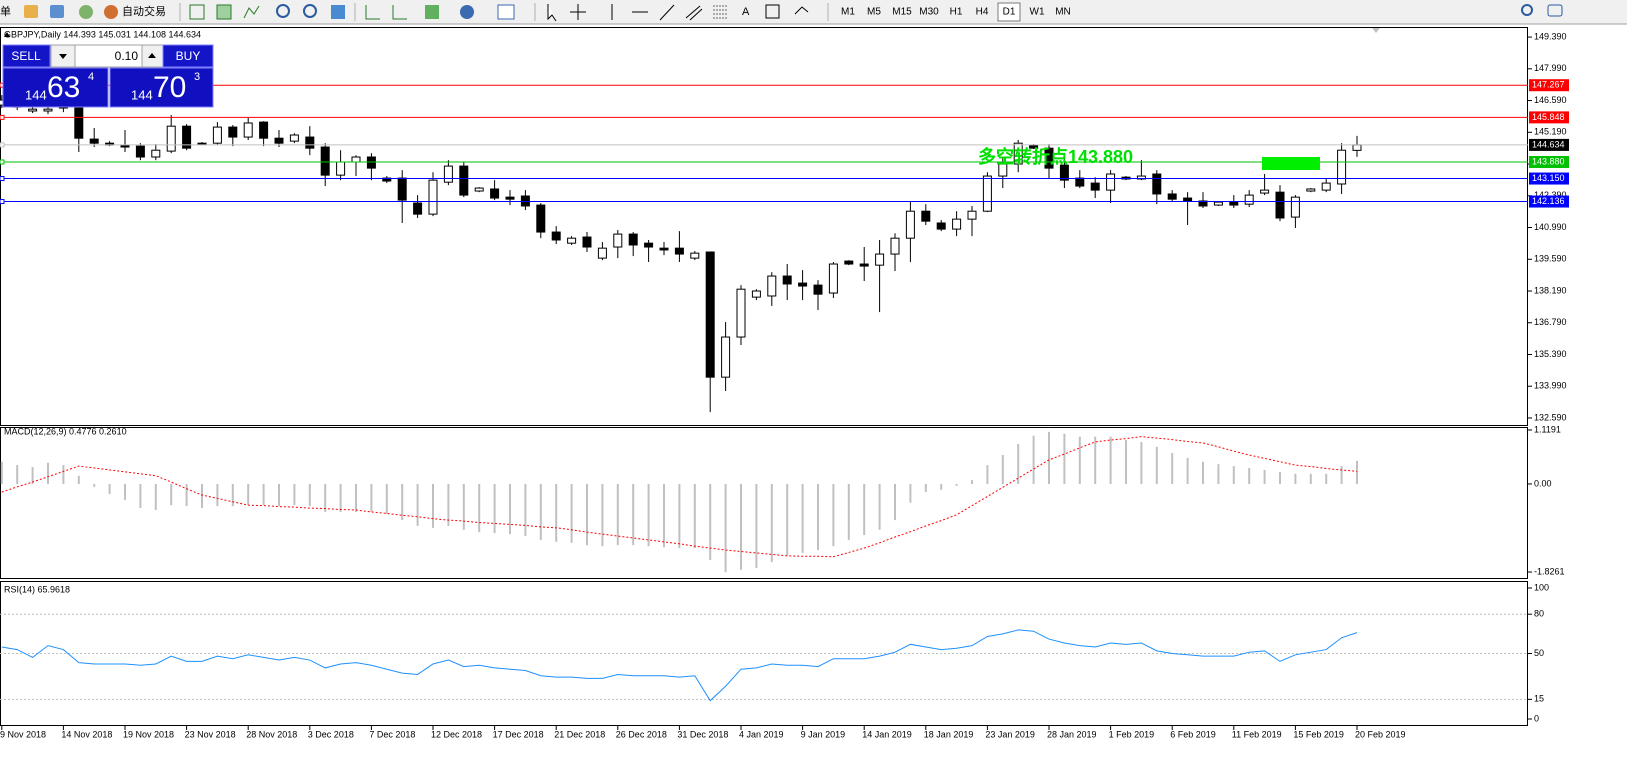 The height and width of the screenshot is (771, 1627). Describe the element at coordinates (1536, 718) in the screenshot. I see `y-tick-label: 0` at that location.